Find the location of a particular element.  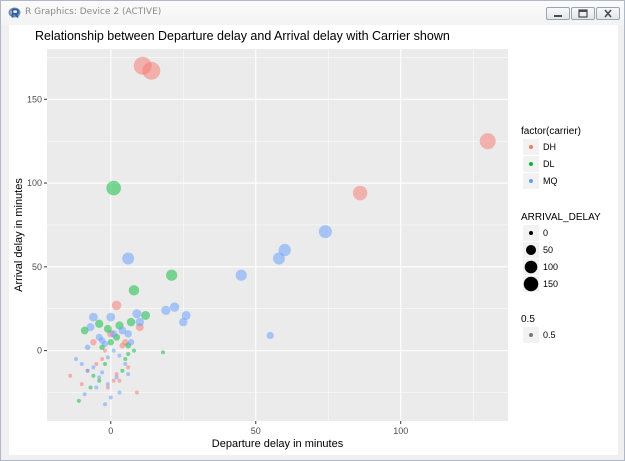

minimize-icon is located at coordinates (558, 16).